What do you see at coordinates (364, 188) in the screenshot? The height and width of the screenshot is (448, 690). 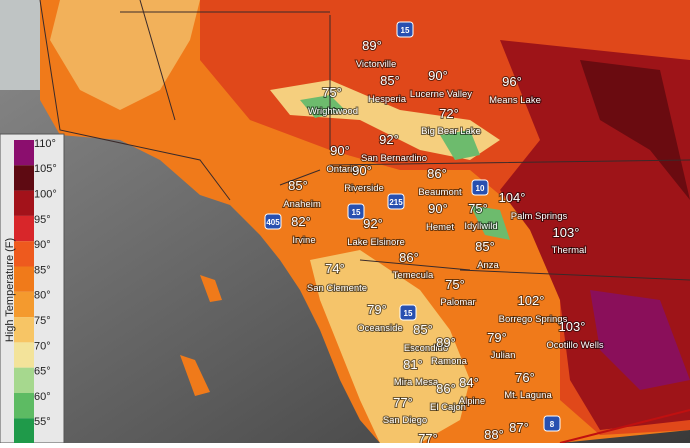 I see `city-name: Riverside` at bounding box center [364, 188].